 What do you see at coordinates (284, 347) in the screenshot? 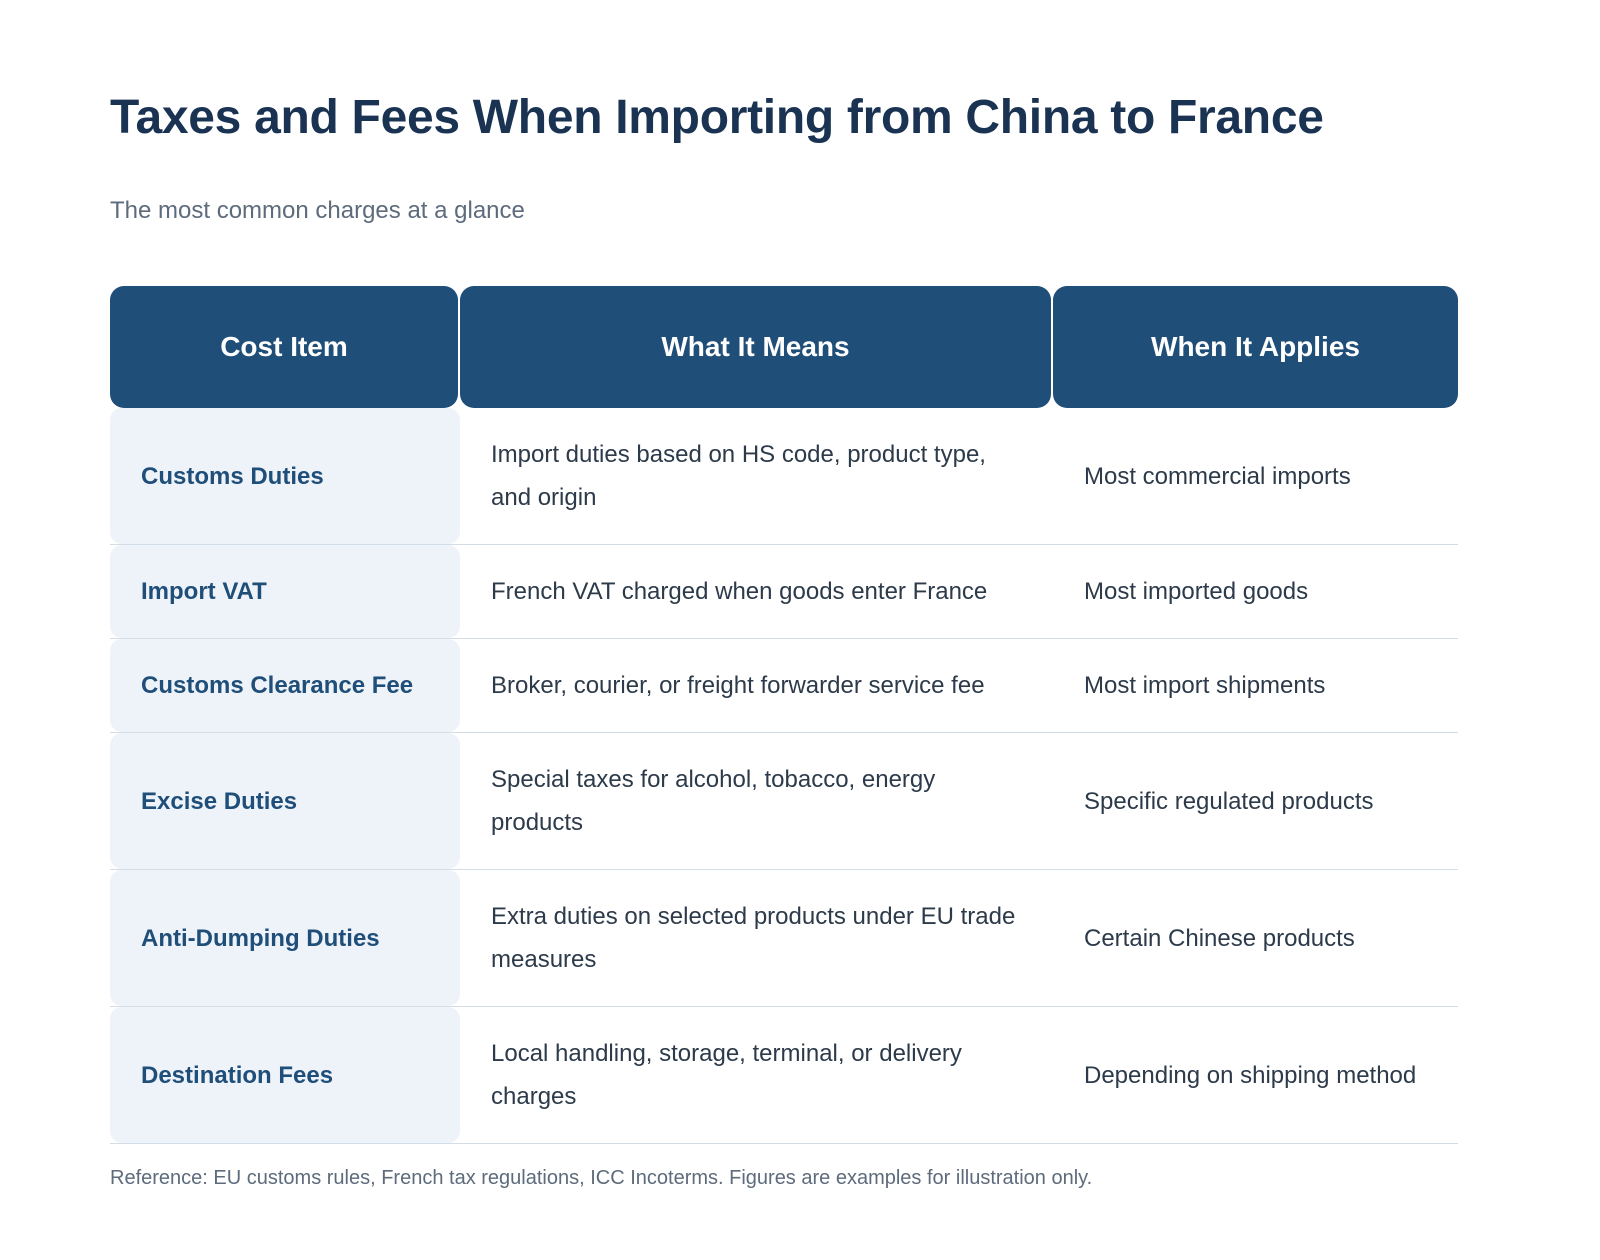
I see `header-cell: Cost Item` at bounding box center [284, 347].